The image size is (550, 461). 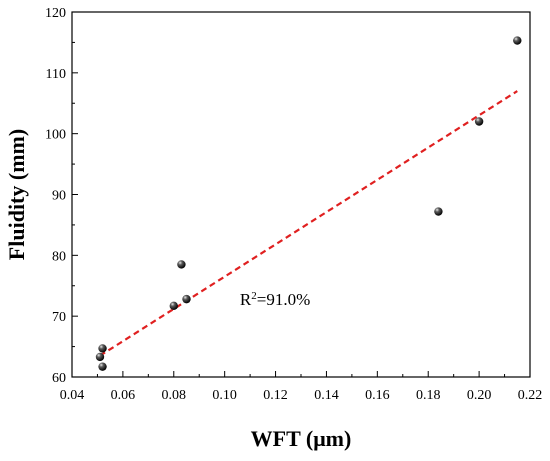 What do you see at coordinates (479, 395) in the screenshot?
I see `x-tick-label: 0.20` at bounding box center [479, 395].